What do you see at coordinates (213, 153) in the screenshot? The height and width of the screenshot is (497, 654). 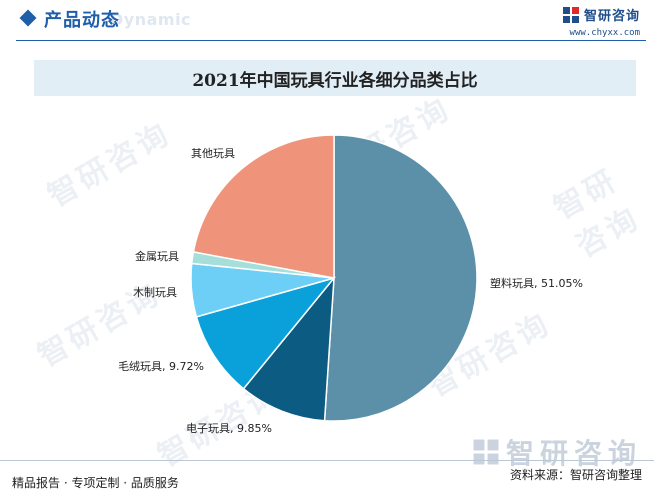 I see `slice-label: 其他玩具` at bounding box center [213, 153].